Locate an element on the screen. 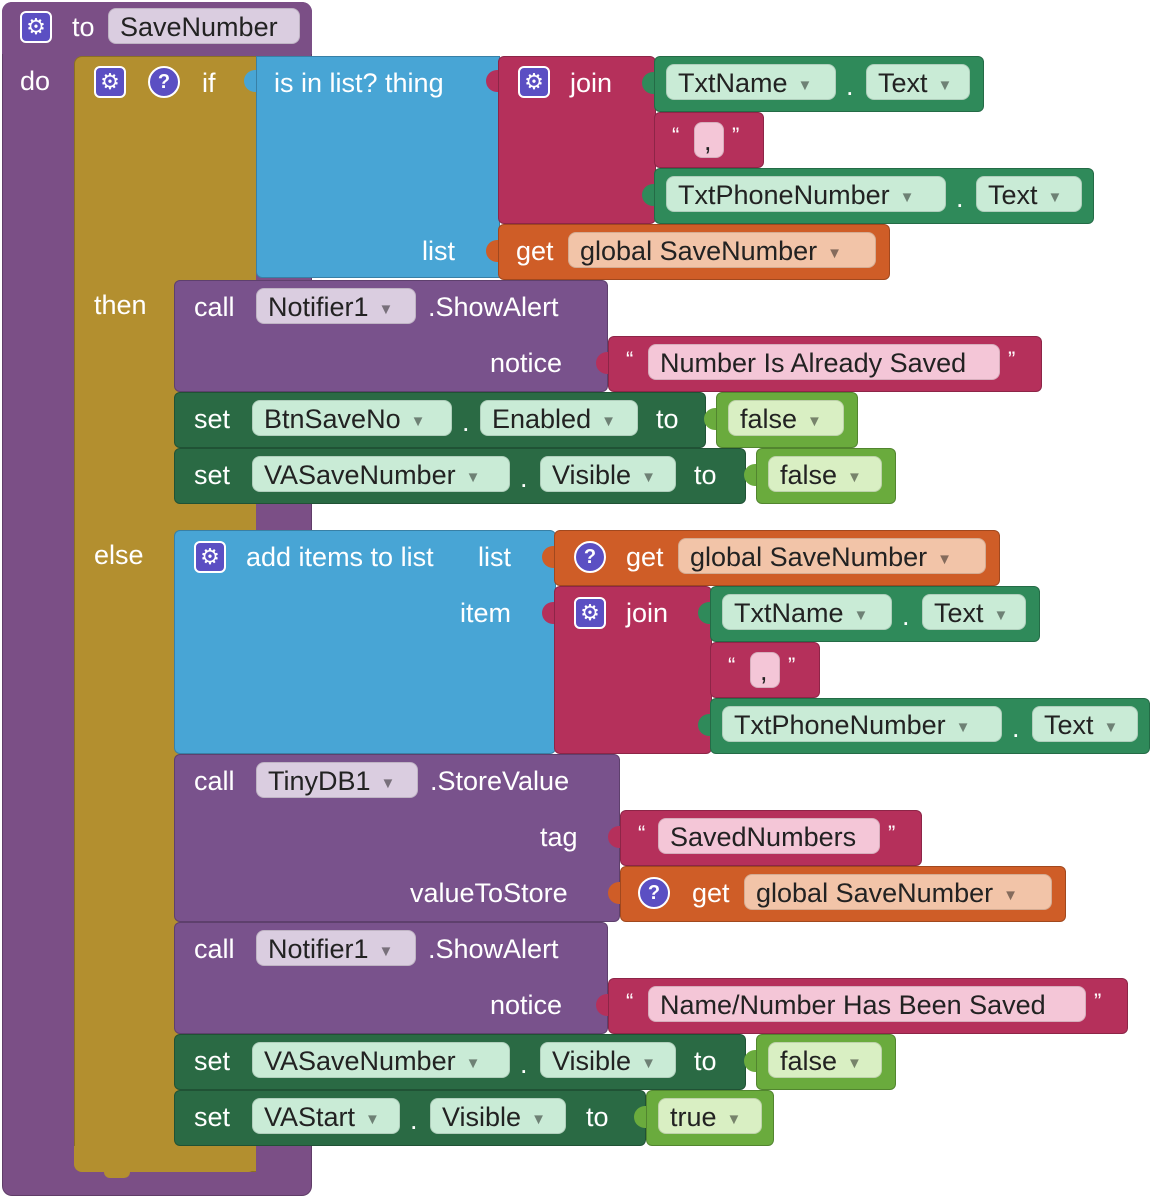  then-notice-text-field: Number Is Already Saved is located at coordinates (824, 362).